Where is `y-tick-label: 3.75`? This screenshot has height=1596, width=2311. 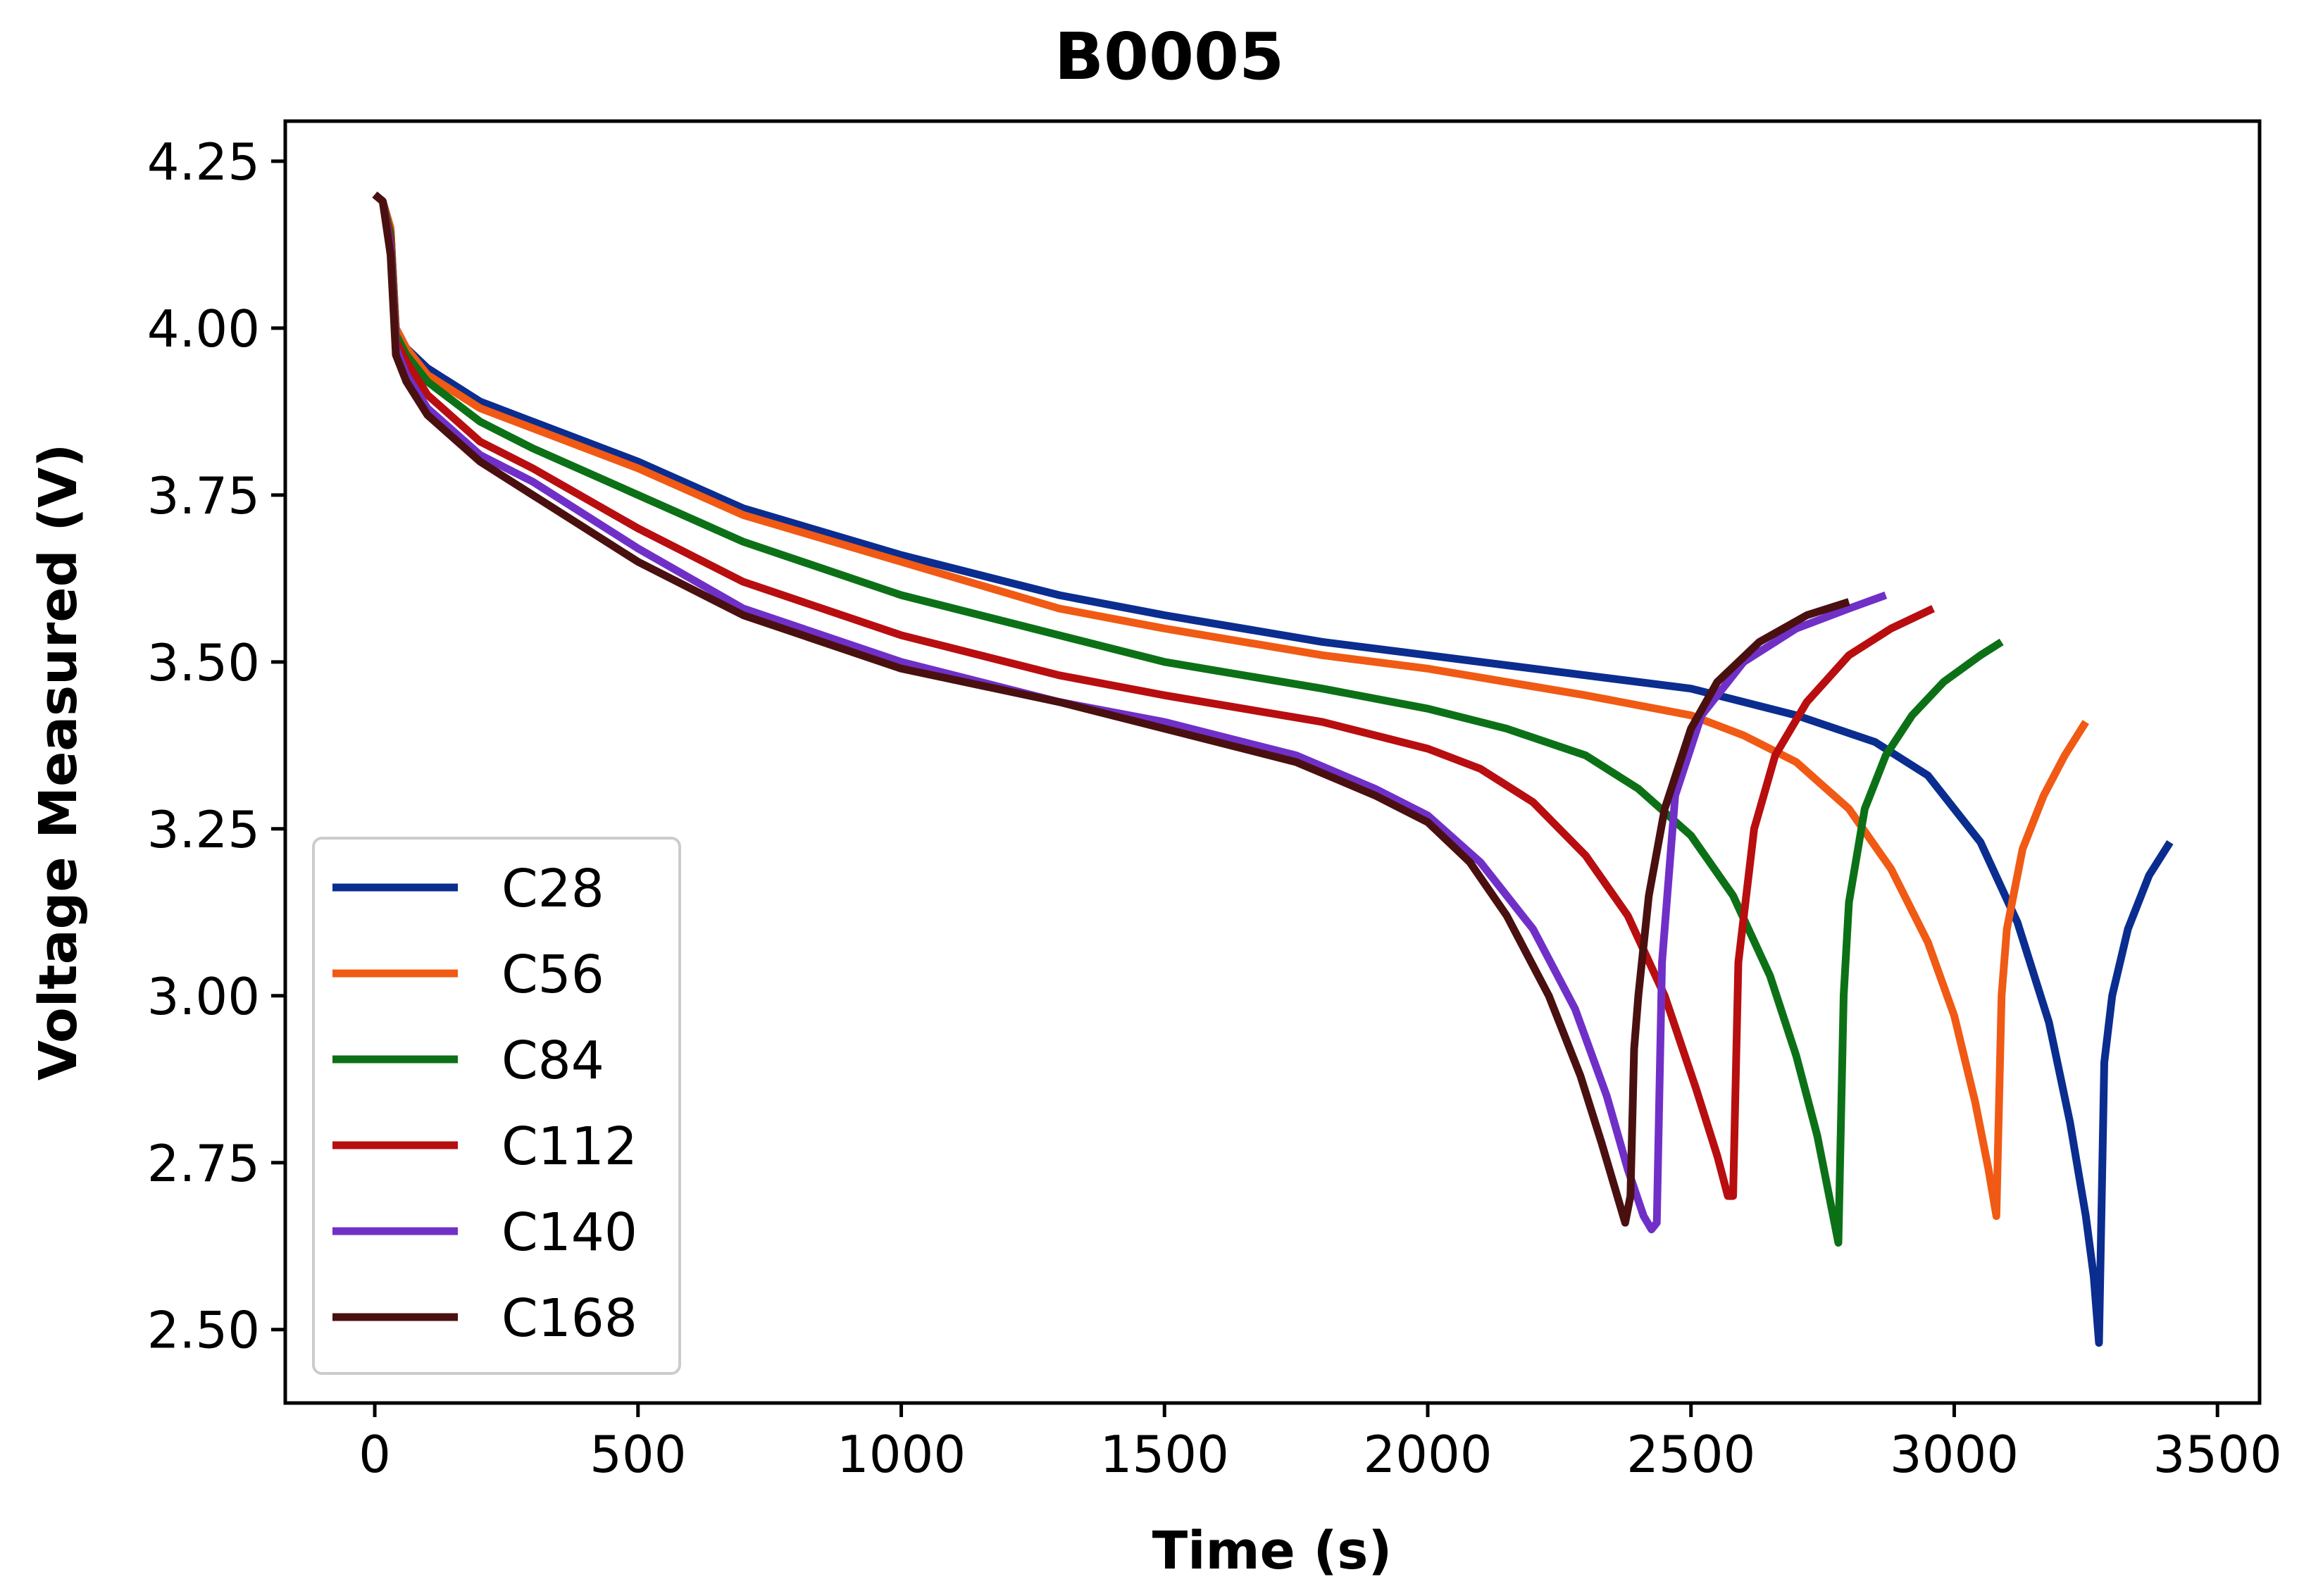 y-tick-label: 3.75 is located at coordinates (203, 495).